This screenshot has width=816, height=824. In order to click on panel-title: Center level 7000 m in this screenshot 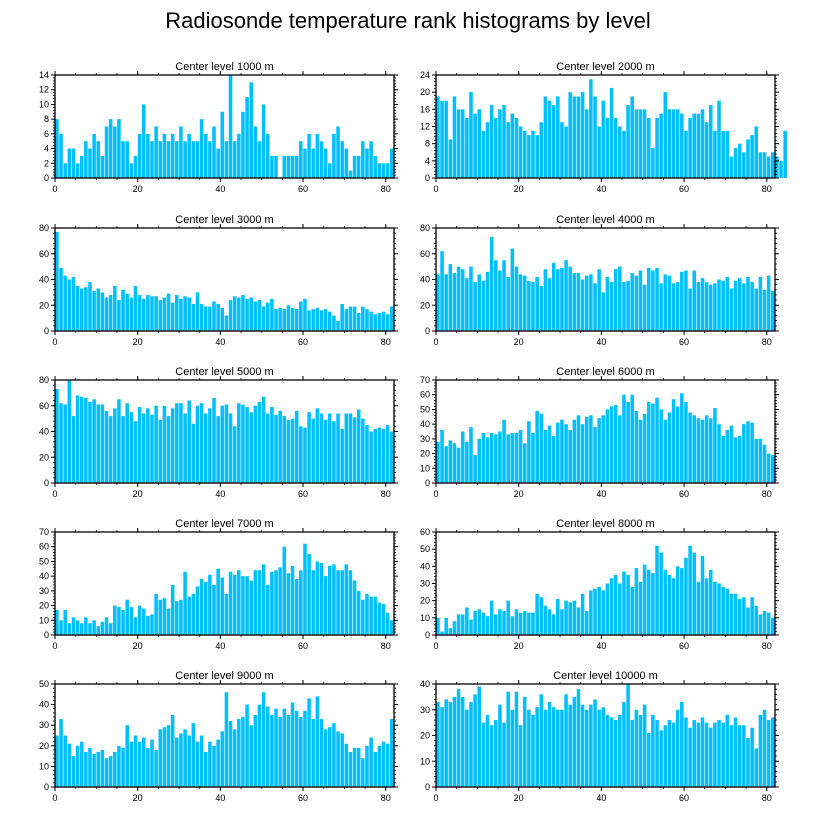, I will do `click(224, 524)`.